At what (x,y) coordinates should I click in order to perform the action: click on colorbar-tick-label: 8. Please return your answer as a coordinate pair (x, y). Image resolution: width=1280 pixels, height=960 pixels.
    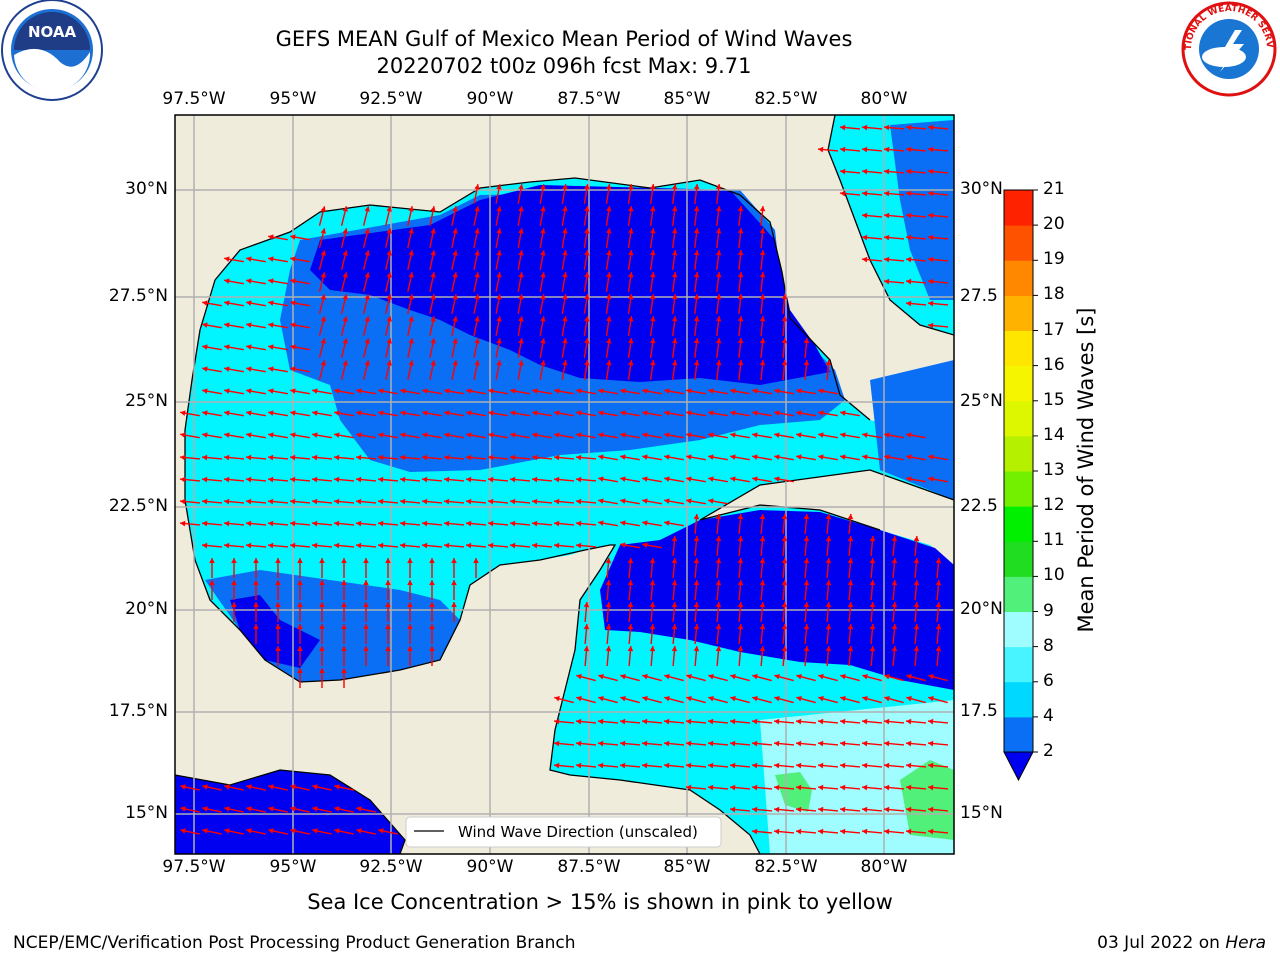
    Looking at the image, I should click on (1048, 645).